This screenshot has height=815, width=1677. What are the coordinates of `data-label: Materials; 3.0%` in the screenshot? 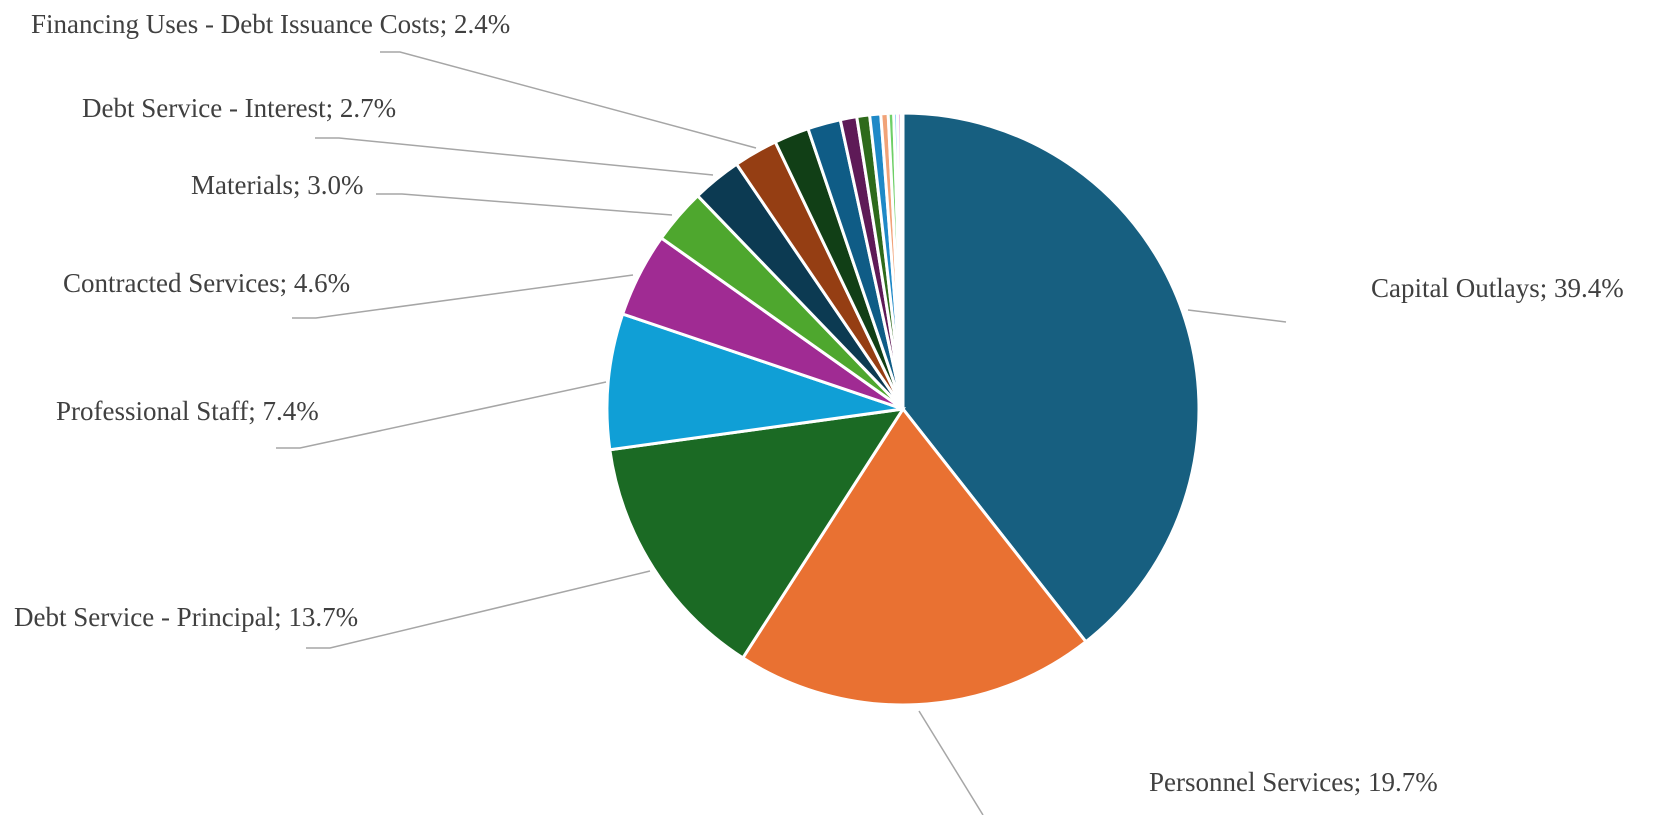 It's located at (277, 185).